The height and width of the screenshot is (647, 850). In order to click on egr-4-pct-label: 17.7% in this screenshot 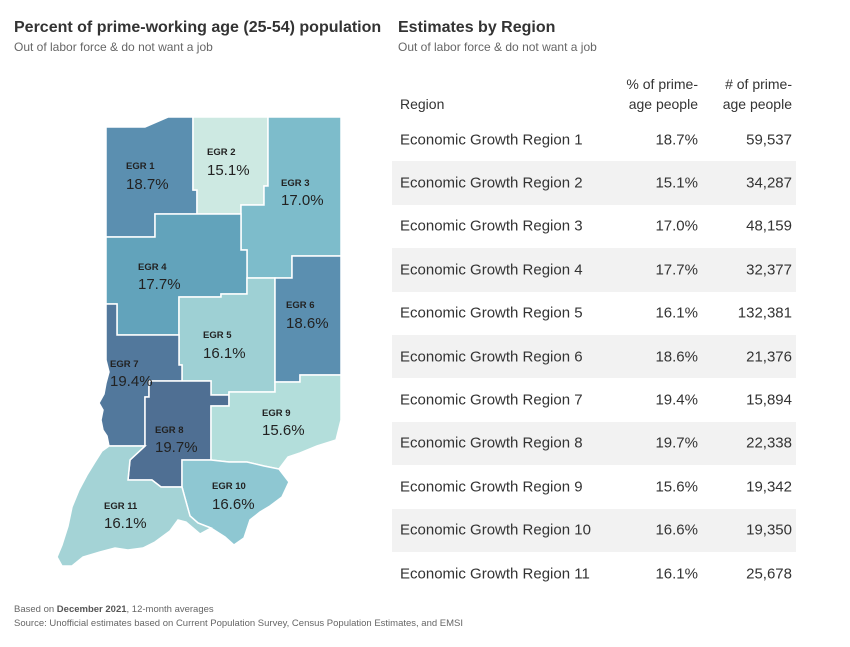, I will do `click(159, 284)`.